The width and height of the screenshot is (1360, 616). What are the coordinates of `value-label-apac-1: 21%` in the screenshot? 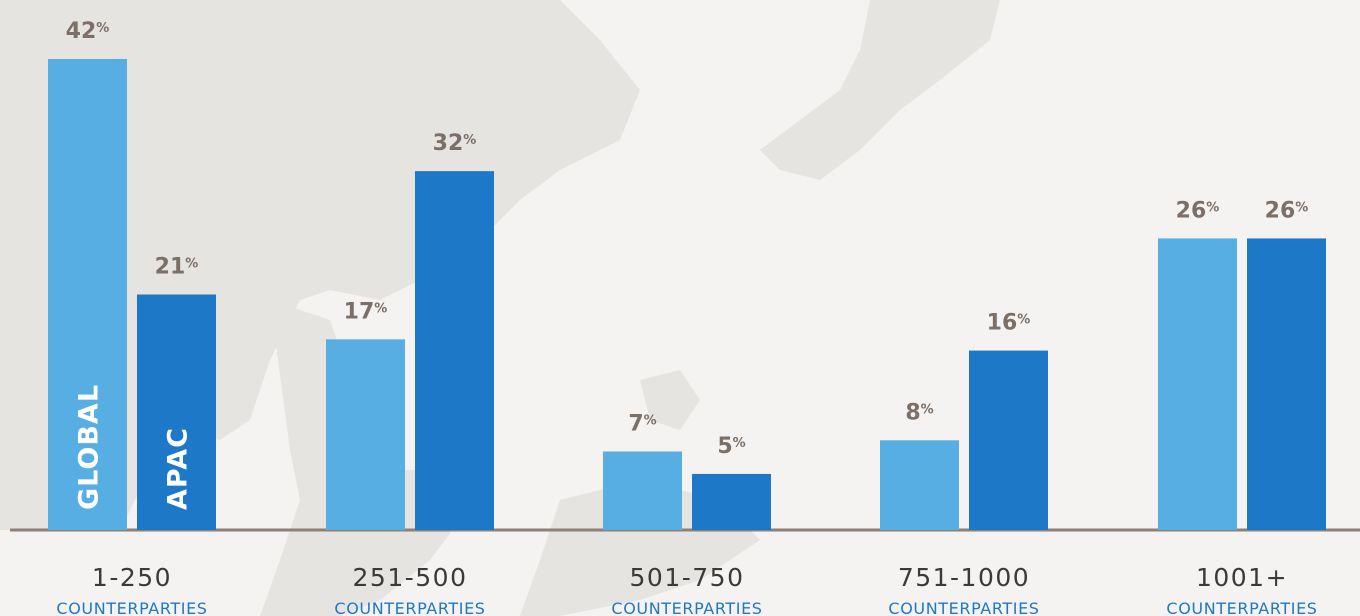 It's located at (177, 267).